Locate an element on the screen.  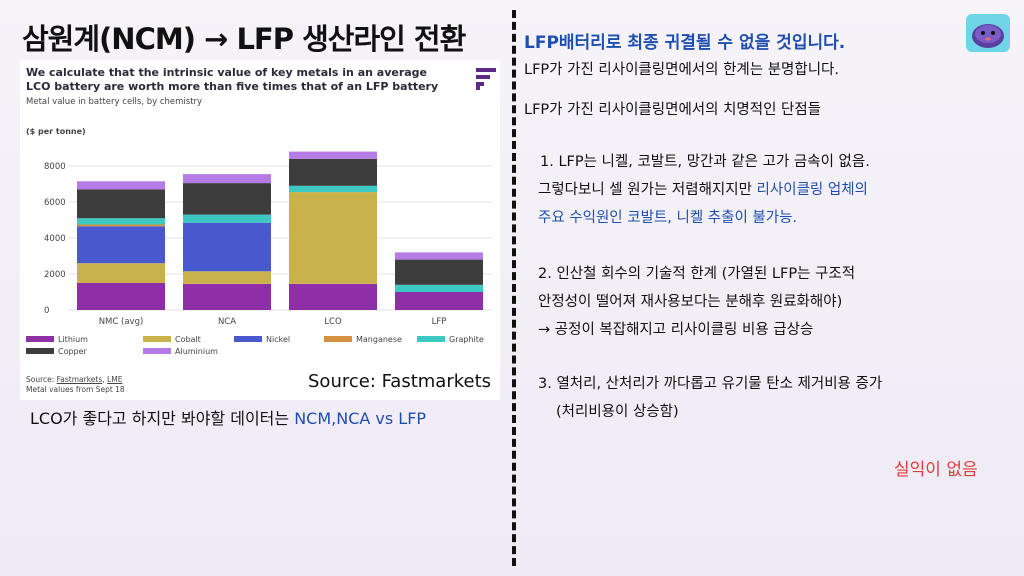
vertical-divider is located at coordinates (514, 288).